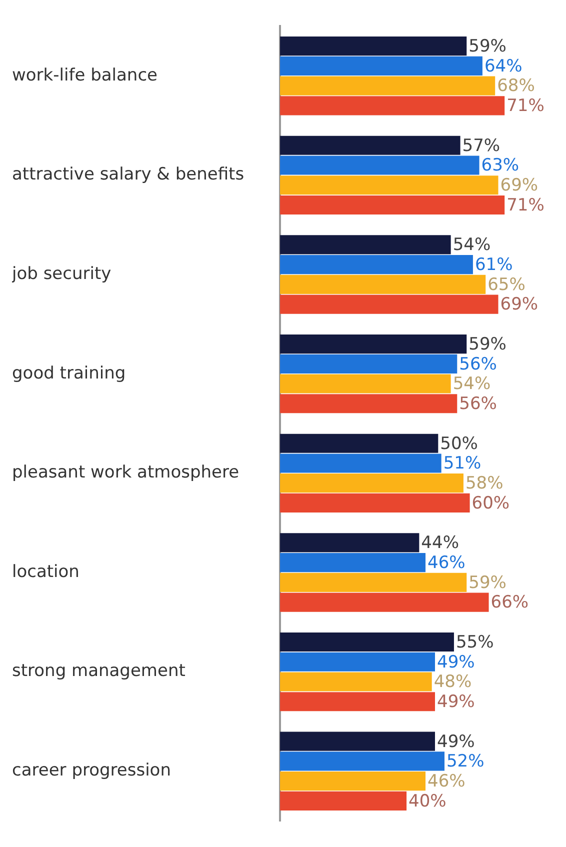 The width and height of the screenshot is (566, 847). I want to click on data-label: 64%, so click(503, 66).